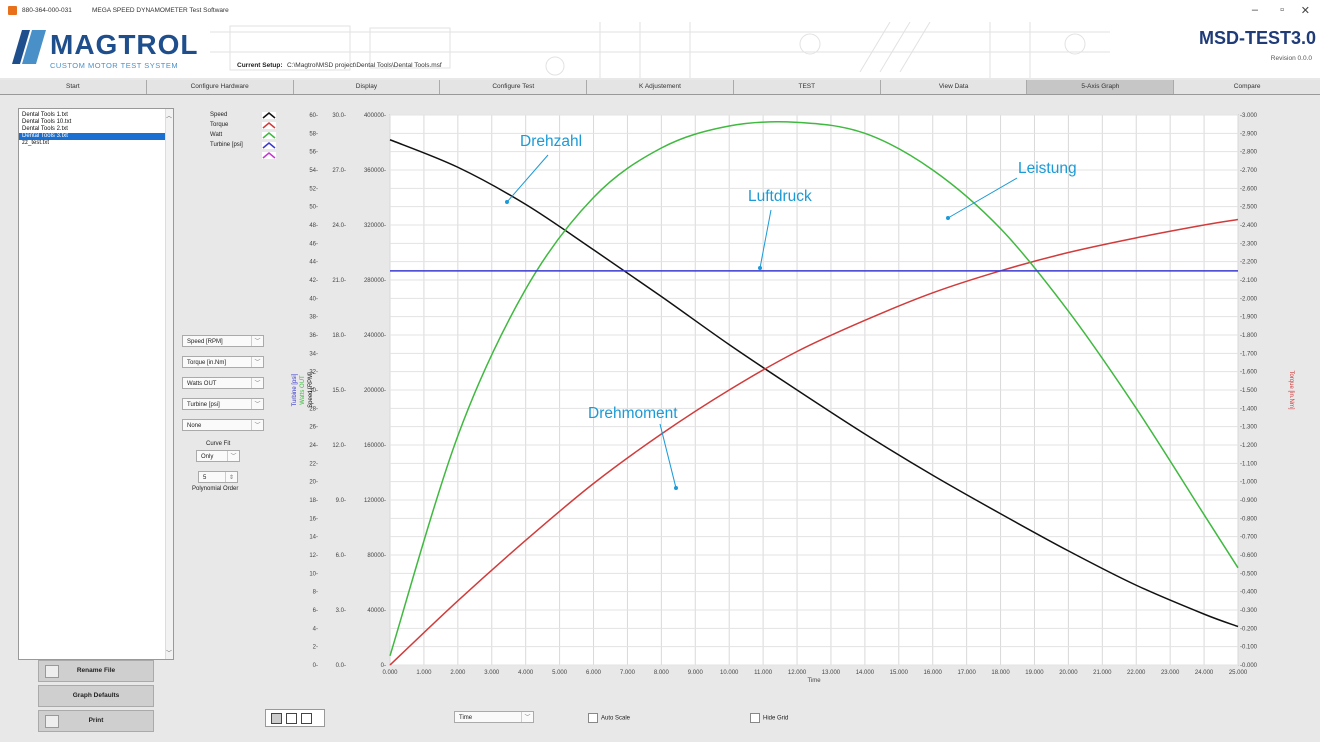  What do you see at coordinates (313, 244) in the screenshot?
I see `turbine-tick-label: 46-` at bounding box center [313, 244].